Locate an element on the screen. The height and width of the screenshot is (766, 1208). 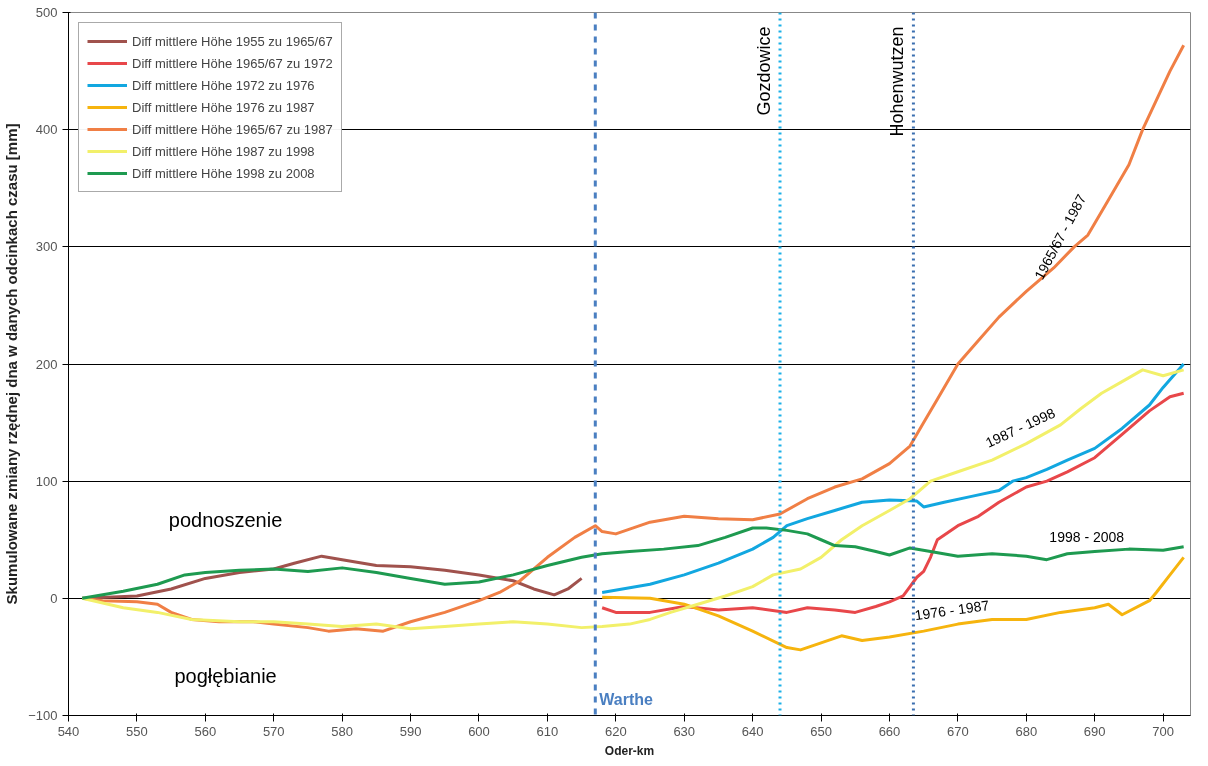
x-tick-label: 630 is located at coordinates (684, 731).